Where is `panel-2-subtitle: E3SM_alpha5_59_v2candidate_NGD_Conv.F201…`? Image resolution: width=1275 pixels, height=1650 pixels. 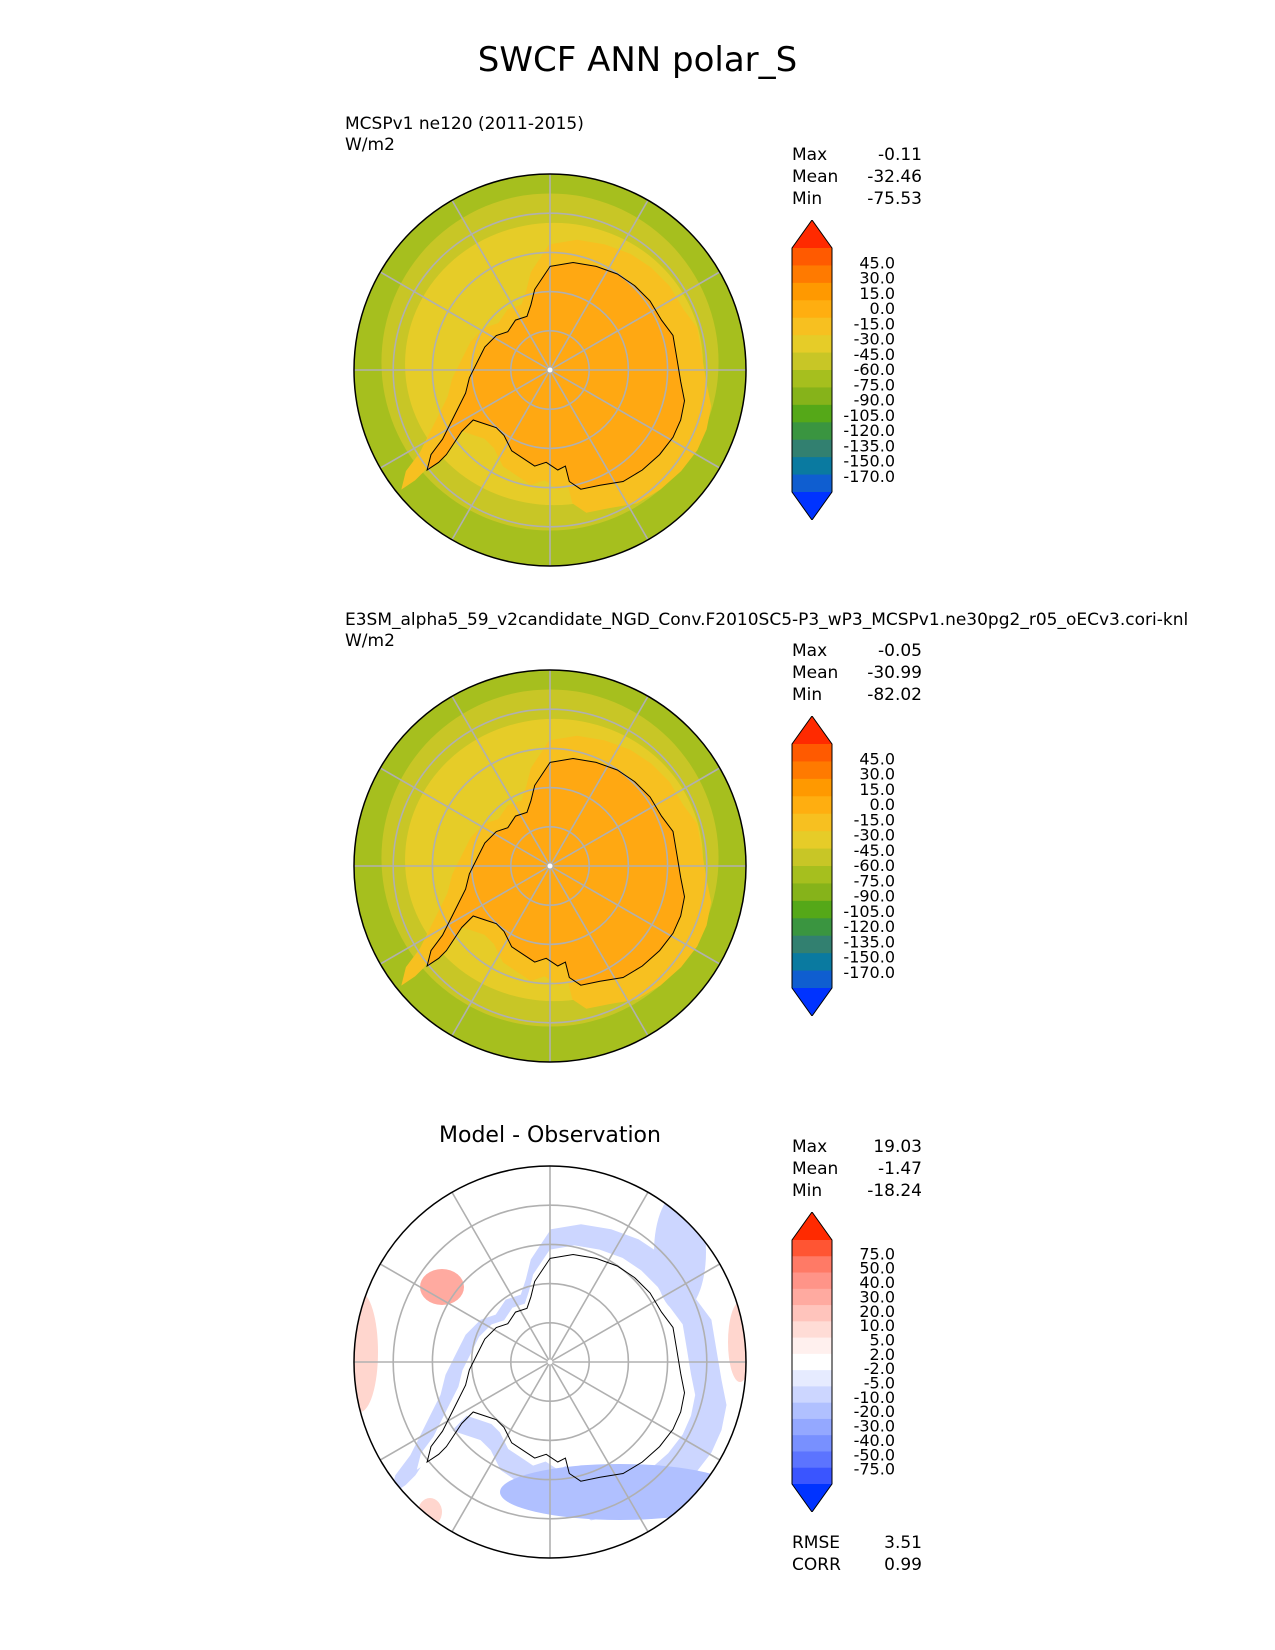 panel-2-subtitle: E3SM_alpha5_59_v2candidate_NGD_Conv.F201… is located at coordinates (767, 620).